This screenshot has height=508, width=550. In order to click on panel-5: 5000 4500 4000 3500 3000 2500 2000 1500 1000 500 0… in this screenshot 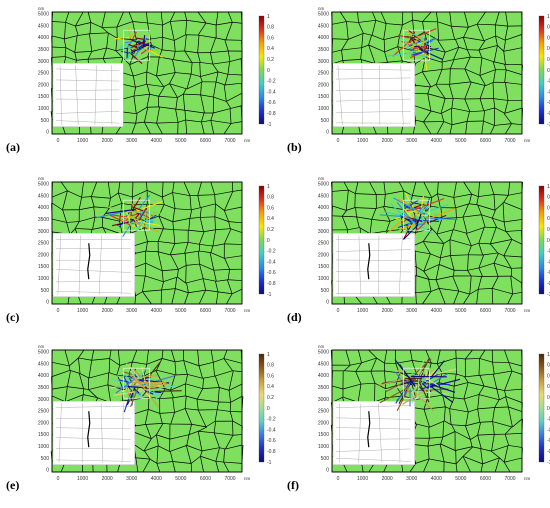, I will do `click(421, 417)`.